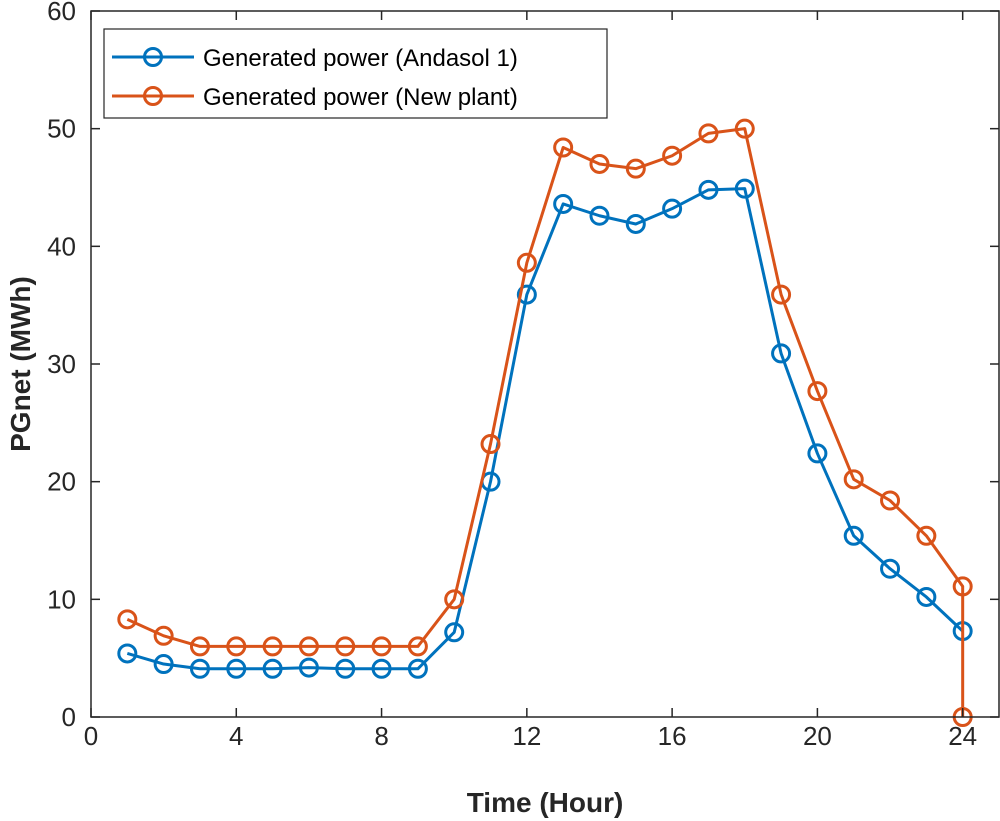 This screenshot has height=821, width=1000. I want to click on y-axis-title: PGnet (MWh), so click(20, 364).